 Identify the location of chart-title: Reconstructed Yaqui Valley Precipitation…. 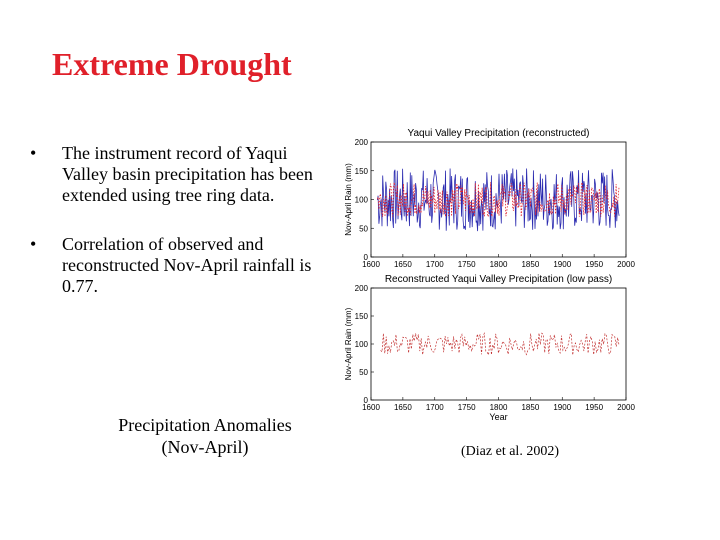
(498, 279).